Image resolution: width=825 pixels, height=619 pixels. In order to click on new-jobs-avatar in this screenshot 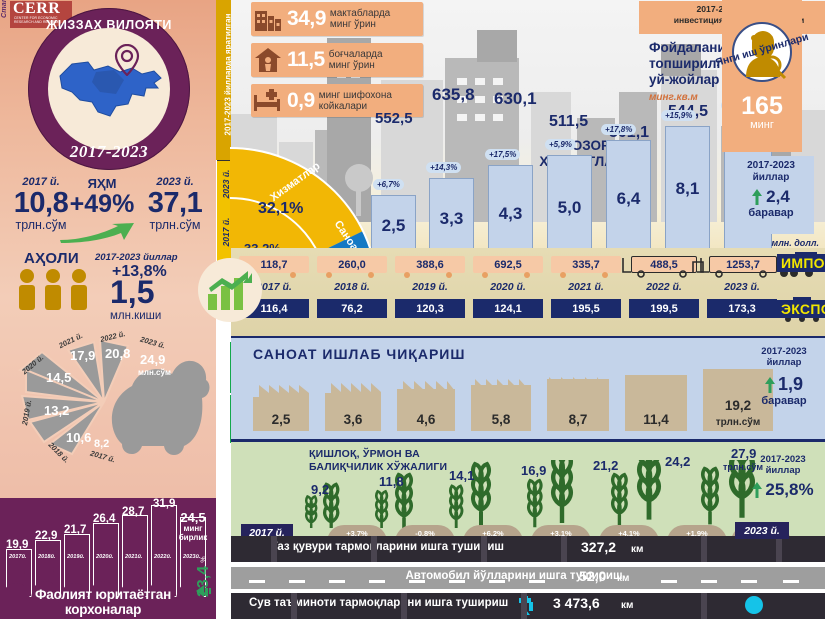, I will do `click(762, 52)`.